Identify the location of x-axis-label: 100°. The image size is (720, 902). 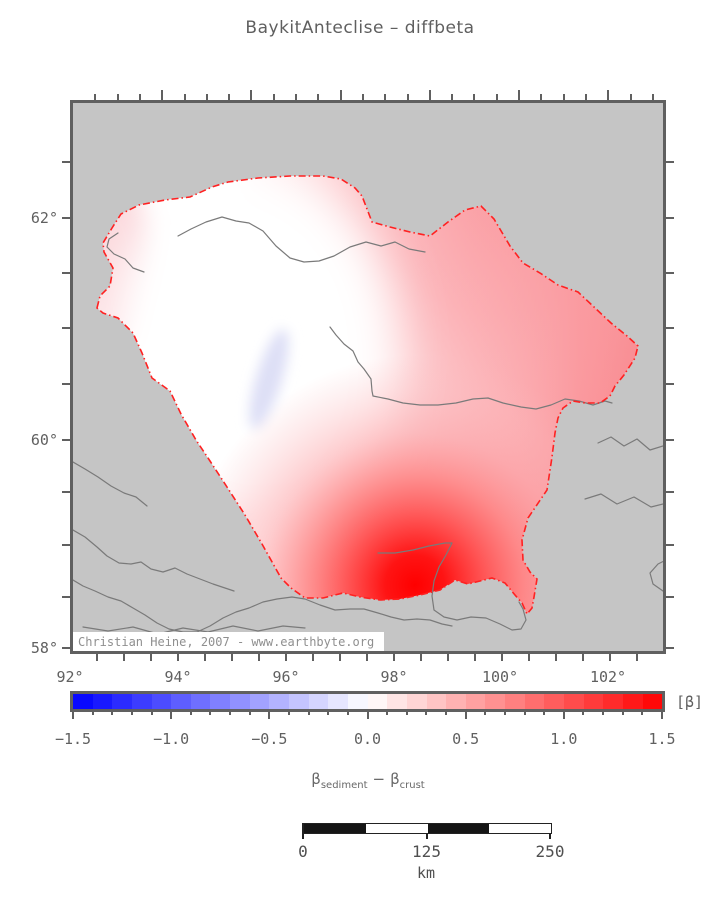
(500, 677).